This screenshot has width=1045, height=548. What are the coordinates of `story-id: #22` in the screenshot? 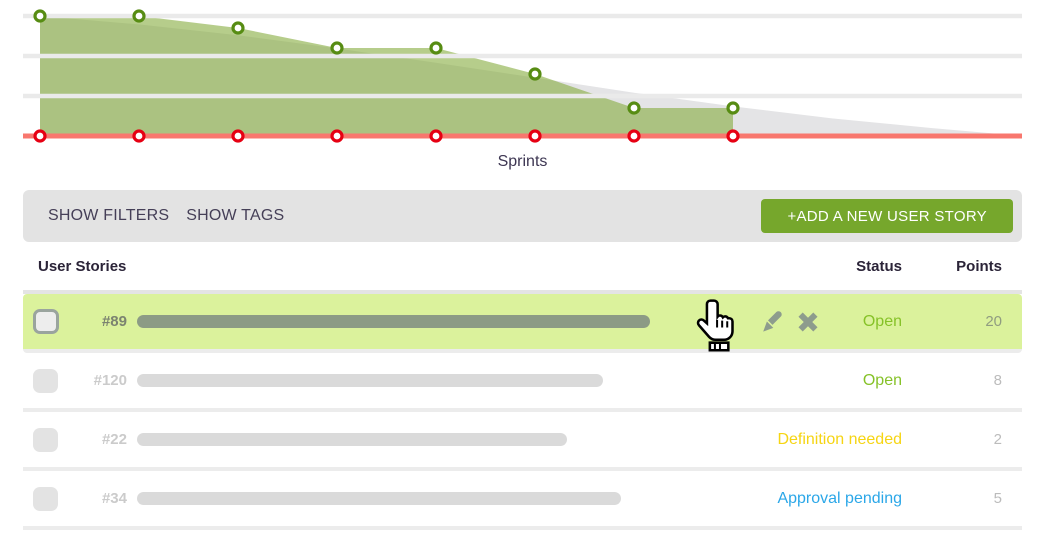 It's located at (114, 439).